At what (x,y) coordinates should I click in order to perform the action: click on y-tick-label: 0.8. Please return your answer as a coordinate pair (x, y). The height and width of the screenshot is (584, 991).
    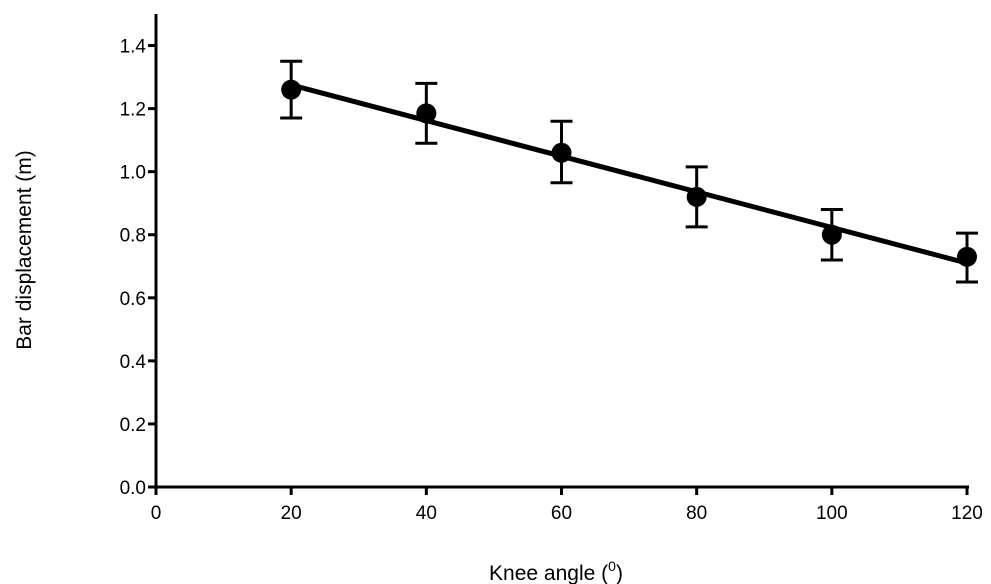
    Looking at the image, I should click on (133, 236).